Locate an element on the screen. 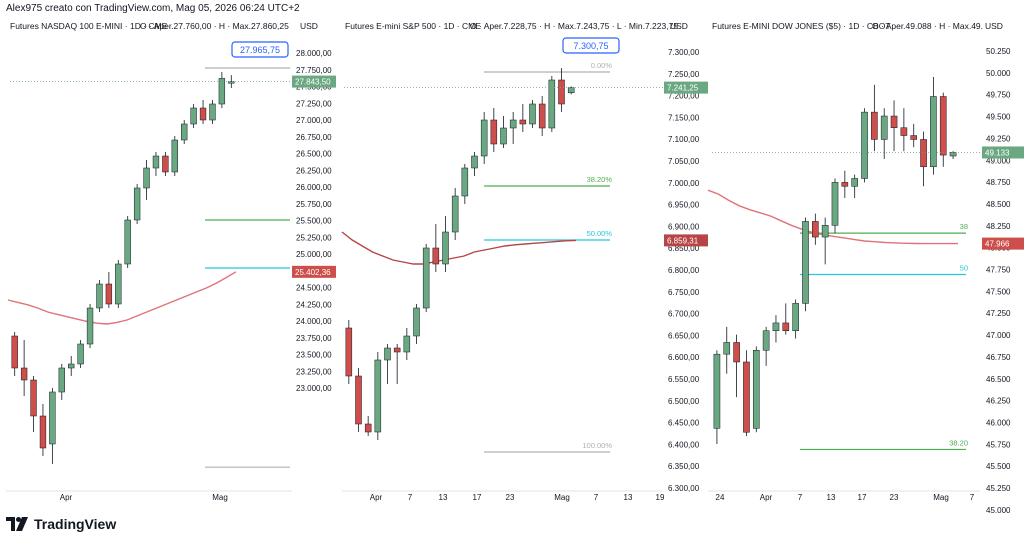  y-tick-label: 48.250 is located at coordinates (998, 226).